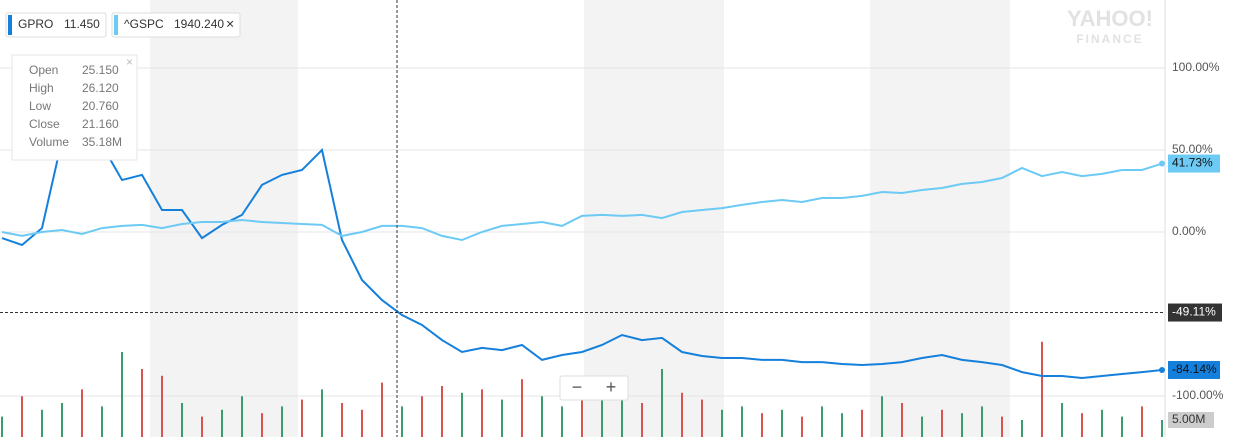 This screenshot has width=1237, height=437. Describe the element at coordinates (611, 387) in the screenshot. I see `zoom-in: +` at that location.